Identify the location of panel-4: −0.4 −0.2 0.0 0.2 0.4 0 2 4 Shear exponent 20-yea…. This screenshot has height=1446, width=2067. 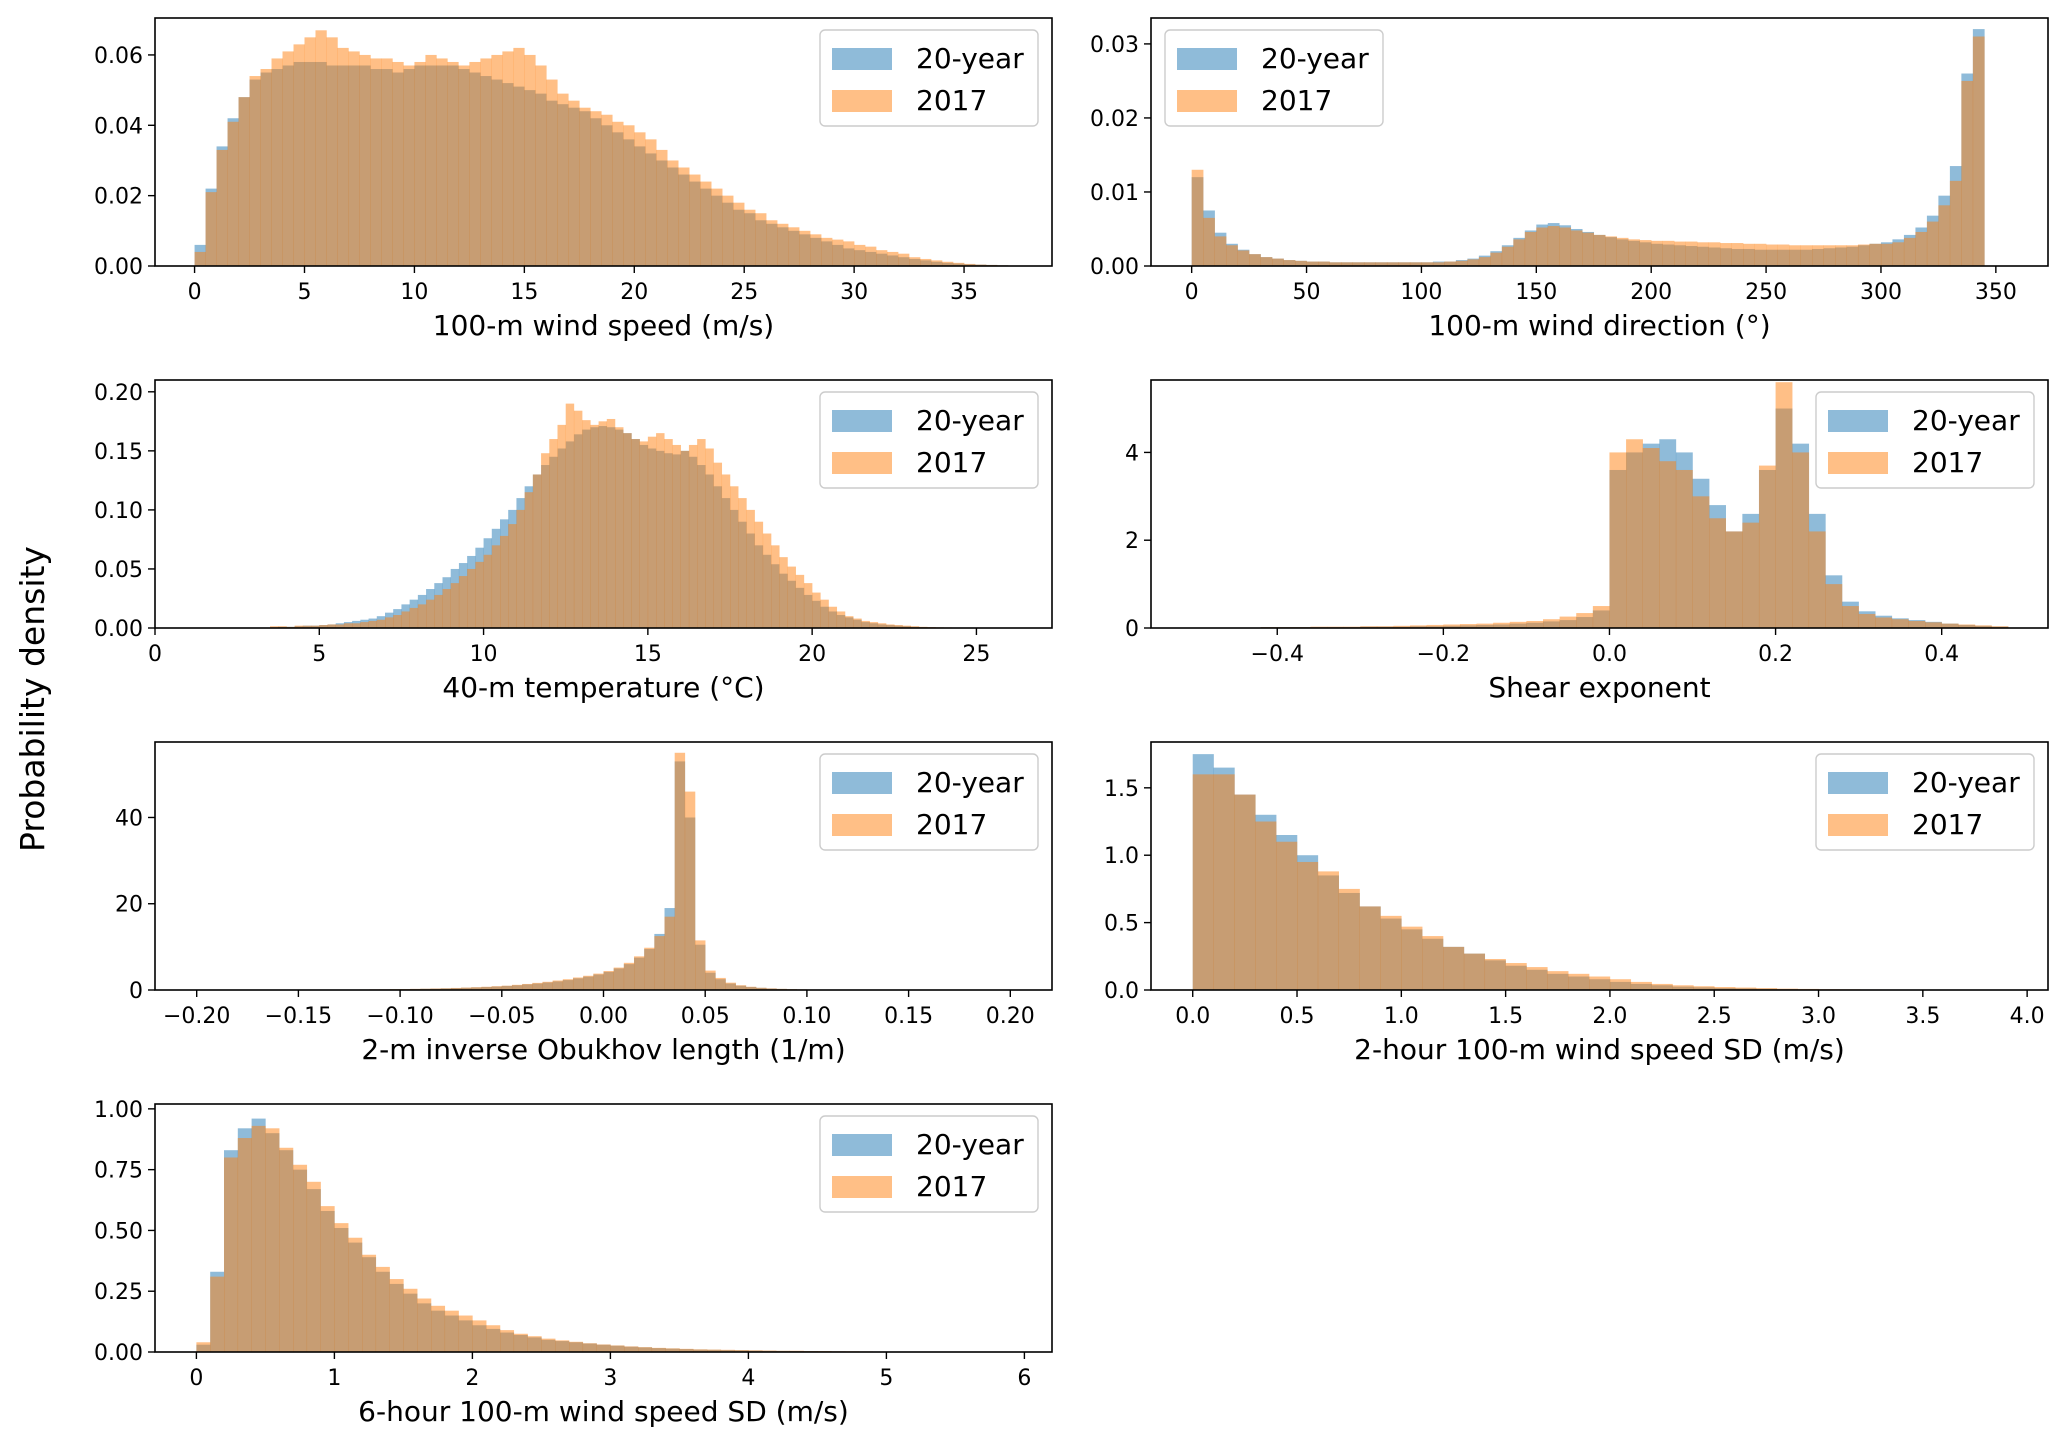
(1587, 541).